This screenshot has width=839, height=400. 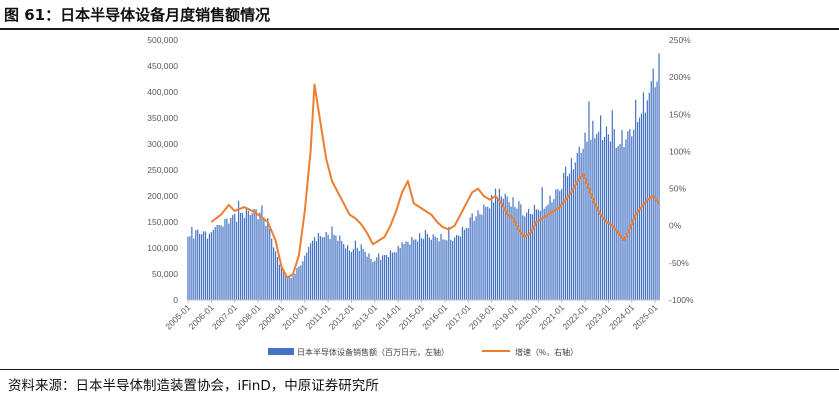 What do you see at coordinates (193, 386) in the screenshot?
I see `source-note: 资料来源：日本半导体制造装置协会，iFinD，中原证券研究所` at bounding box center [193, 386].